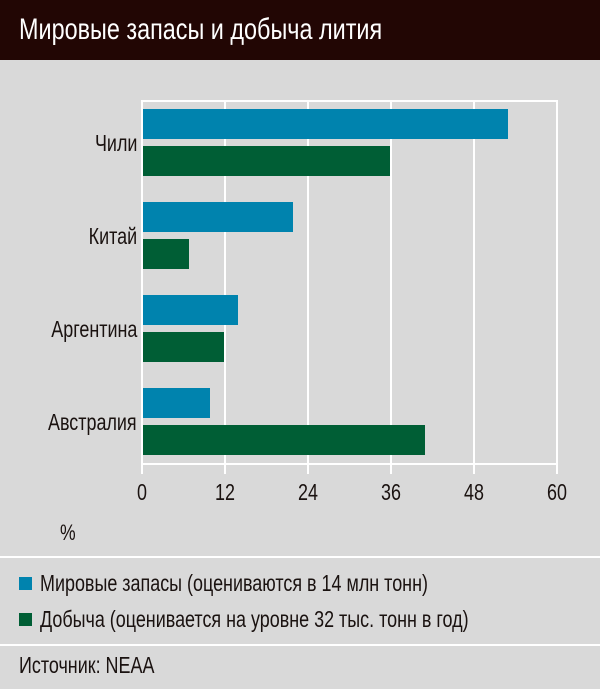  I want to click on tick-label-60: 60, so click(557, 492).